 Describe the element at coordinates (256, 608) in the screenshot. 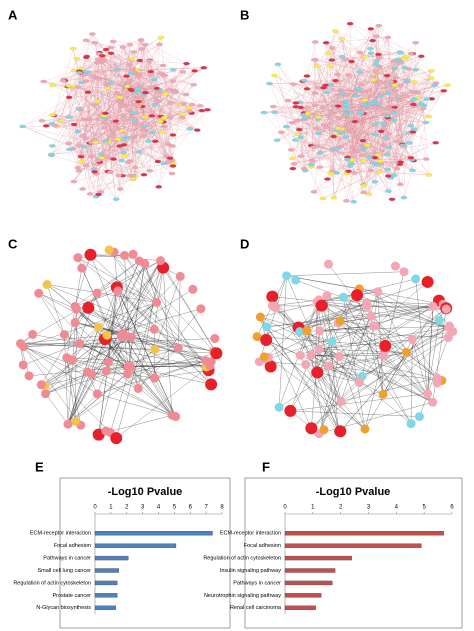

I see `category-label: Renal cell carcinoma` at that location.